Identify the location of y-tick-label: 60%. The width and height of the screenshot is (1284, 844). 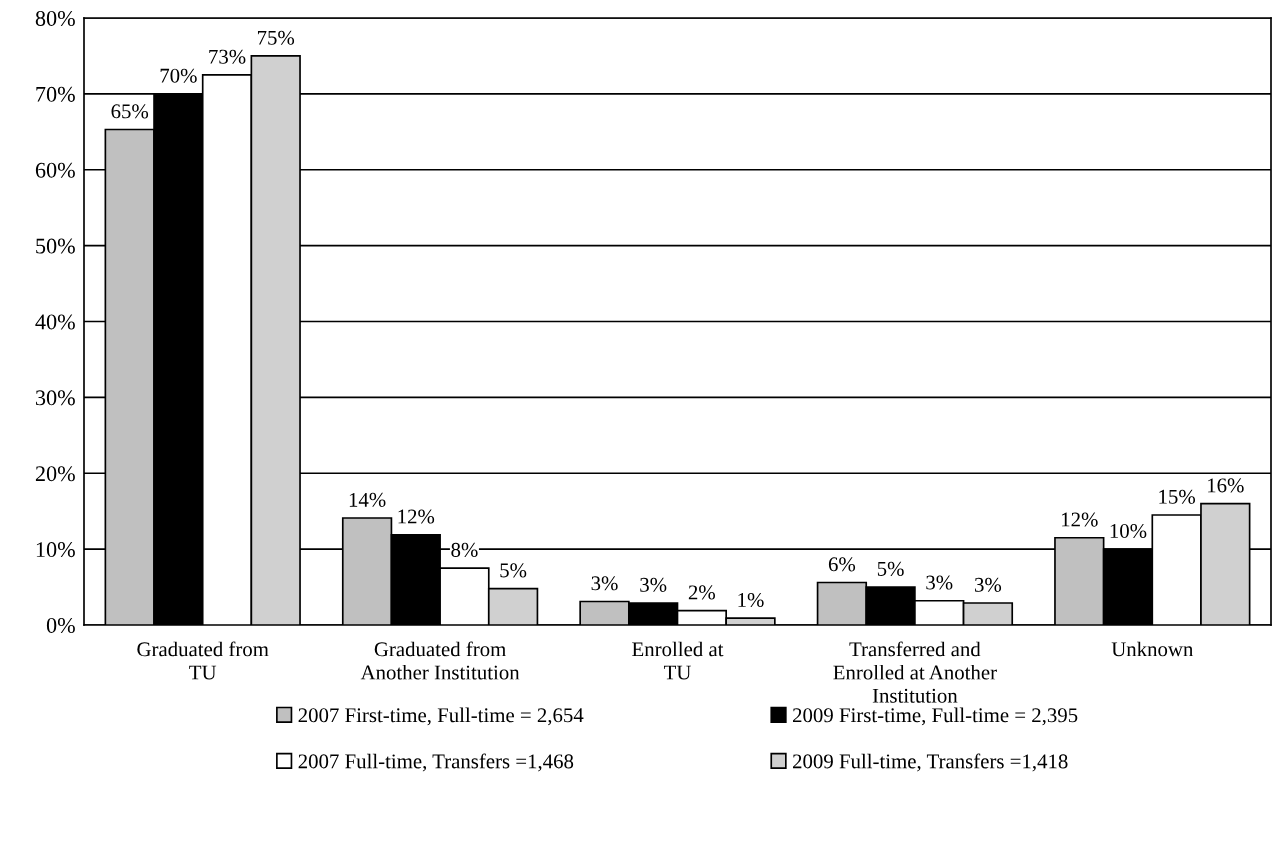
(55, 170).